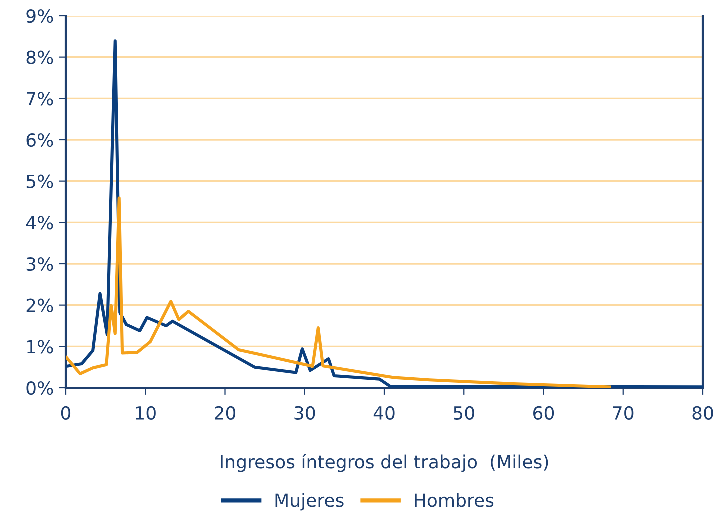 This screenshot has height=527, width=718. Describe the element at coordinates (40, 388) in the screenshot. I see `y-tick-label: 0%` at that location.